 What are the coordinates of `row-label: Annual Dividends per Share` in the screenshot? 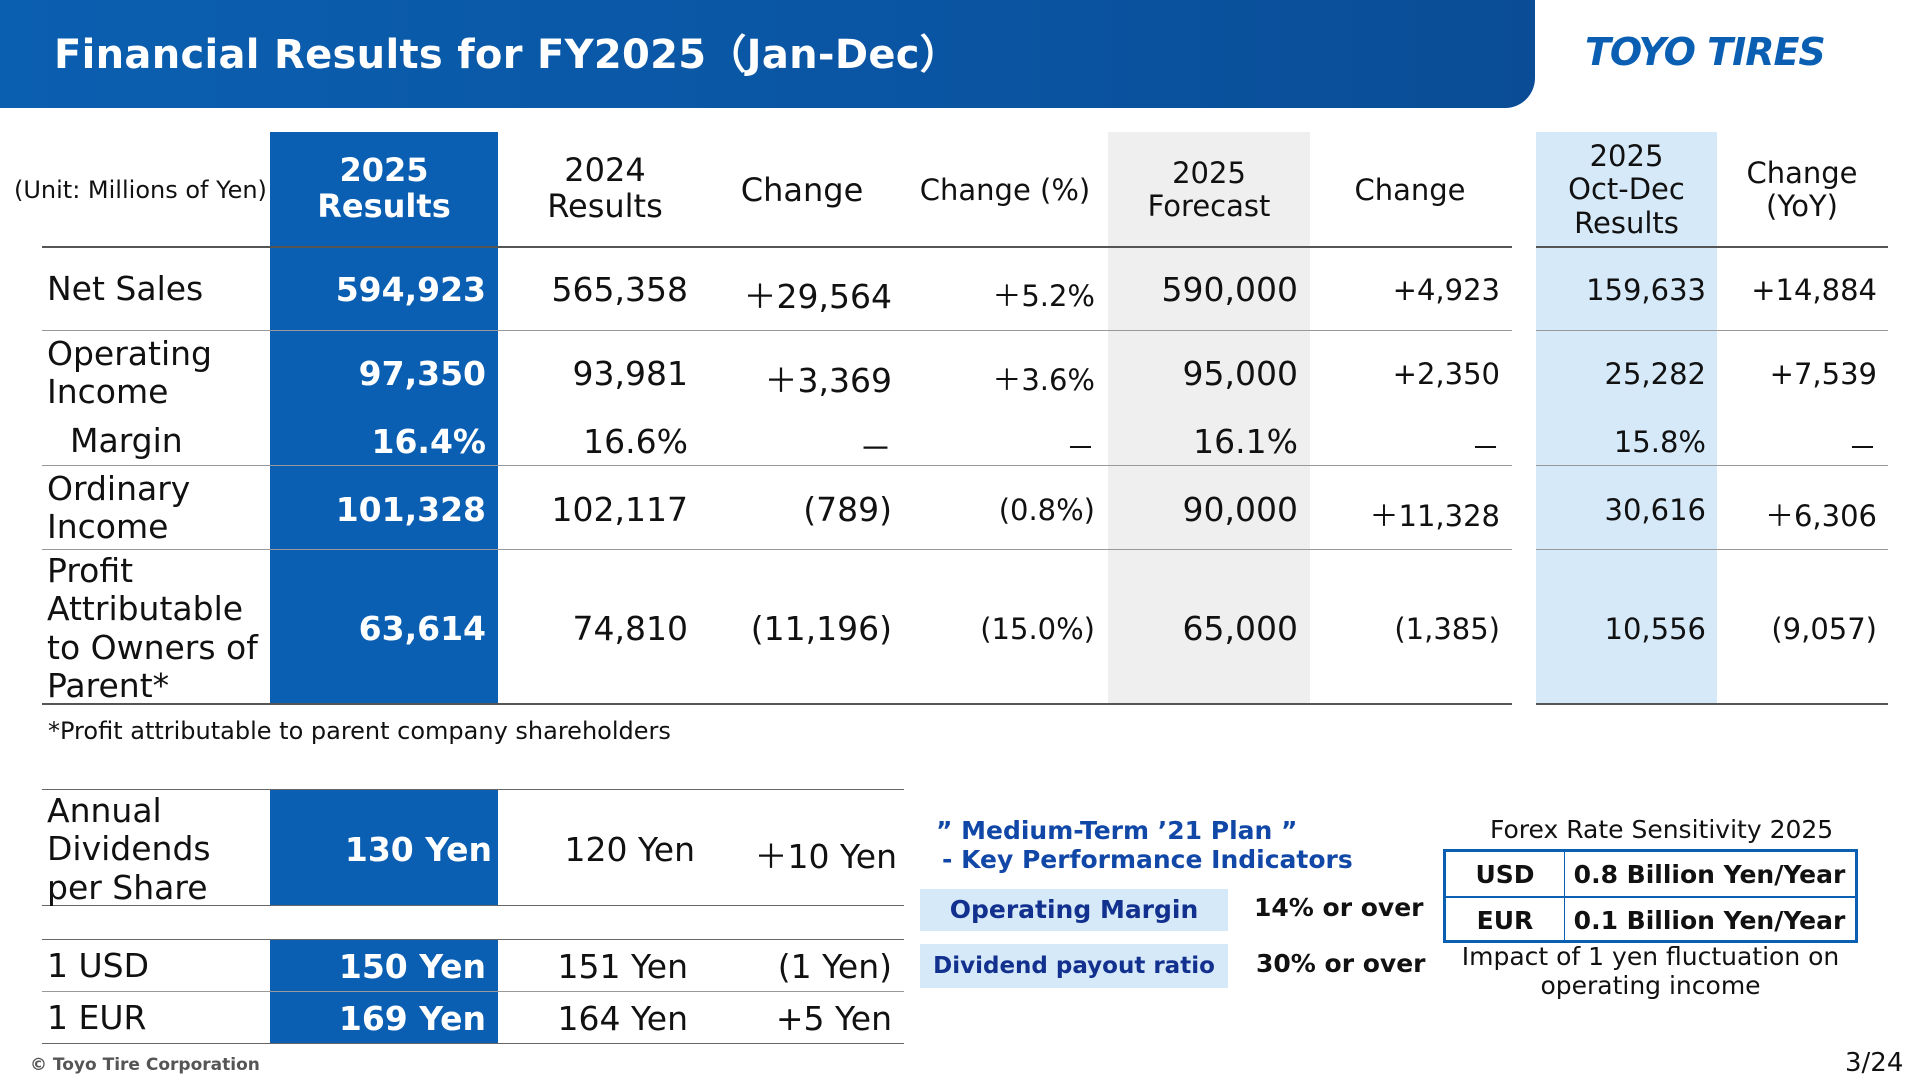 It's located at (129, 849).